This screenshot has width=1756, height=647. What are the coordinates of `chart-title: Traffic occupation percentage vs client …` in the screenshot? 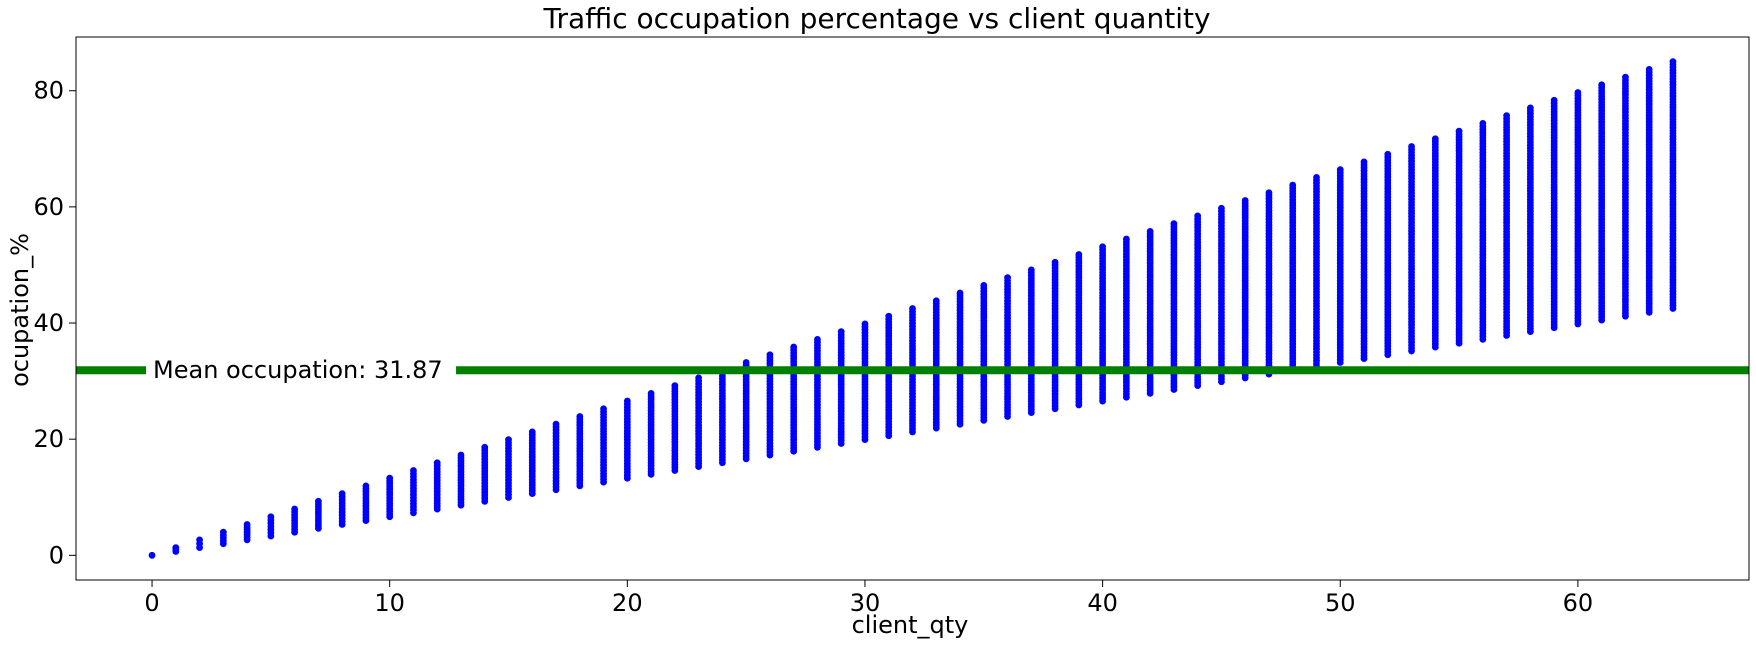 It's located at (876, 18).